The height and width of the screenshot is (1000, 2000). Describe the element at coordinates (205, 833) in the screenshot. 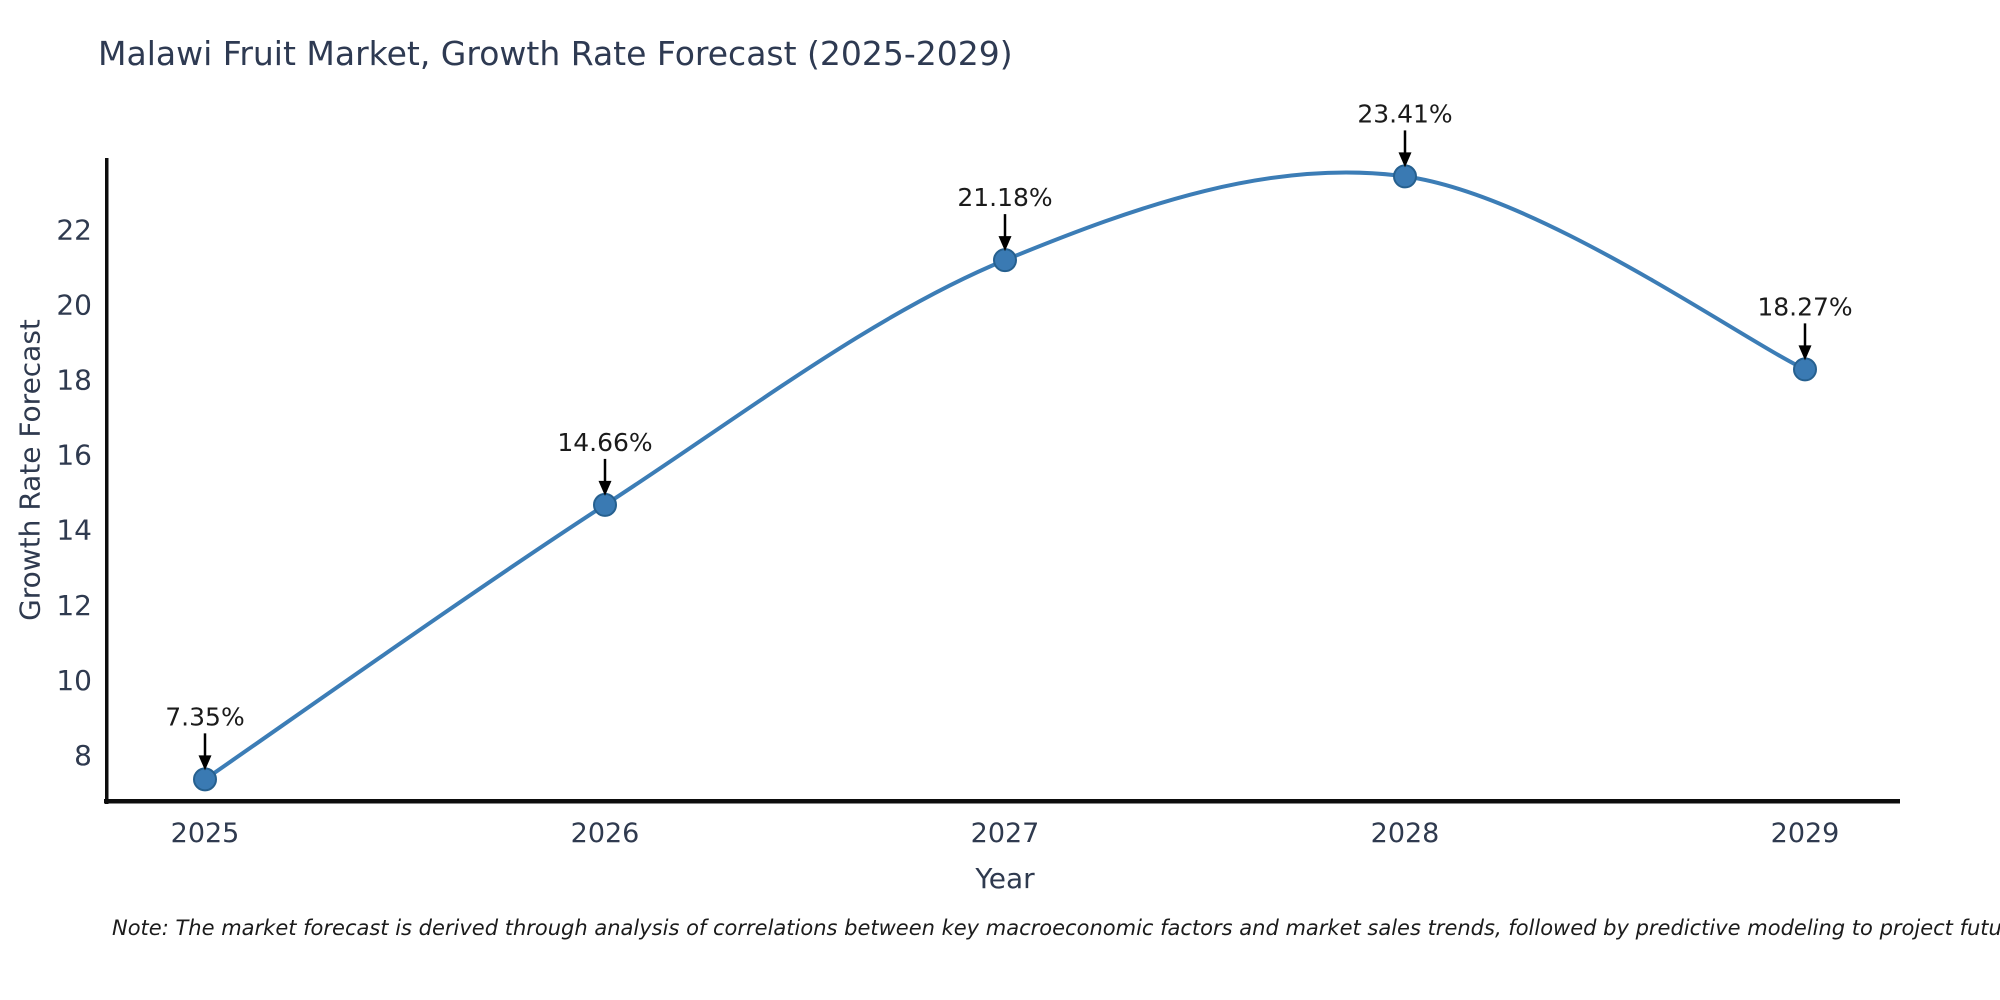

I see `x-tick-label: 2025` at that location.